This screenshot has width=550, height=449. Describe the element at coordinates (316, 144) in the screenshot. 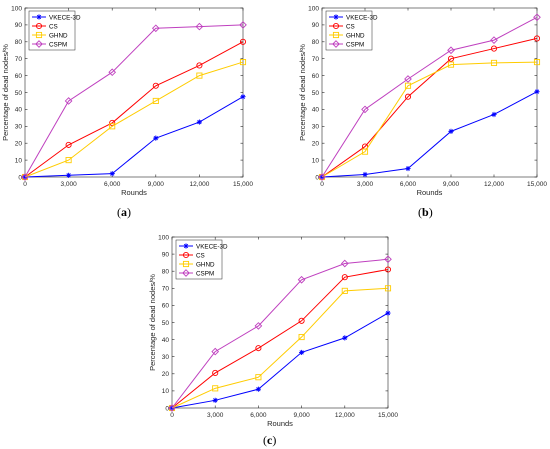

I see `y-tick-label: 20` at that location.